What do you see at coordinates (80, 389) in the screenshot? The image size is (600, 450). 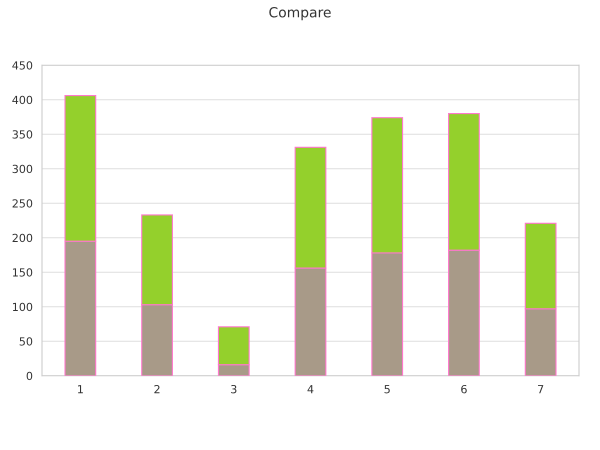 I see `x-tick-label: 1` at bounding box center [80, 389].